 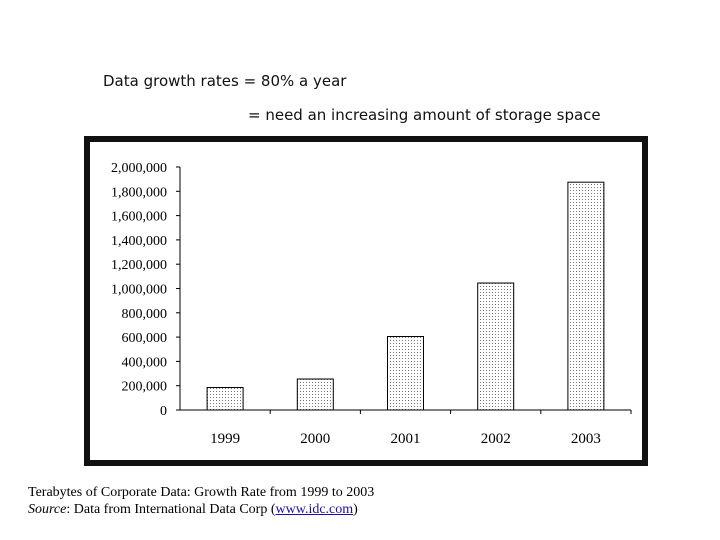 I want to click on y-tick-label: 400,000, so click(x=145, y=362).